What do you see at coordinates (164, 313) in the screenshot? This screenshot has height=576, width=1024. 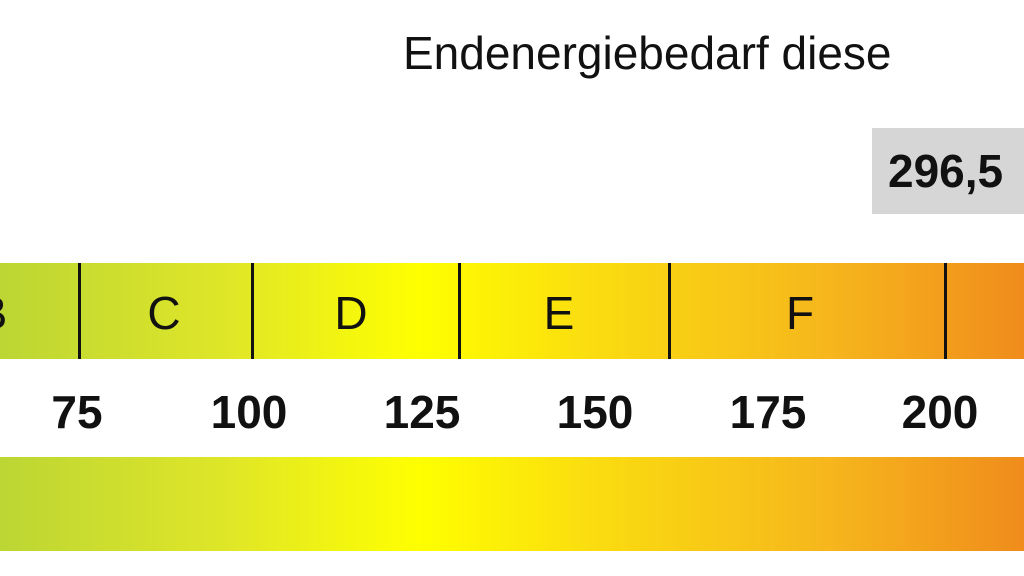 I see `class-label-c: C` at bounding box center [164, 313].